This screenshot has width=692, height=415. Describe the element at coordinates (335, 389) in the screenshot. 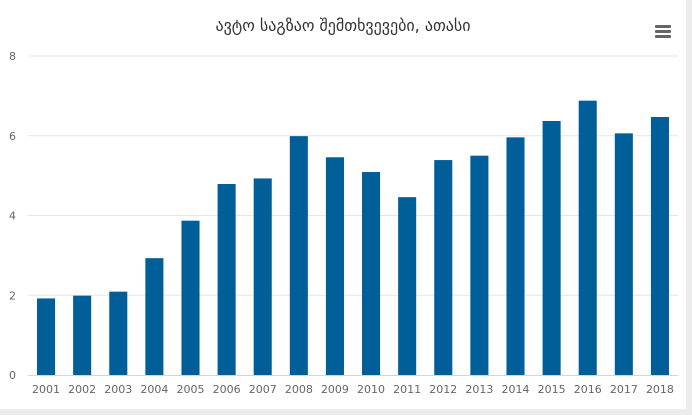

I see `x-tick-label-2009: 2009` at that location.